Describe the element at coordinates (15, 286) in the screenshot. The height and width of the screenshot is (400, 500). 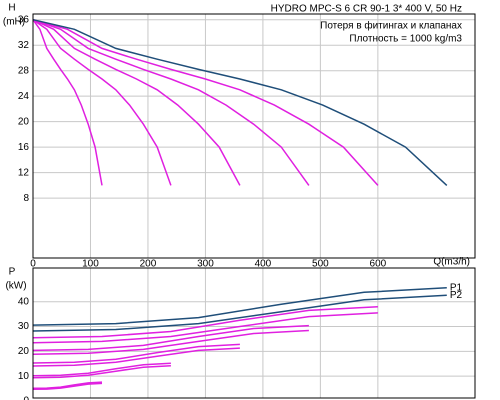
I see `y-axis-unit: (kW)` at that location.